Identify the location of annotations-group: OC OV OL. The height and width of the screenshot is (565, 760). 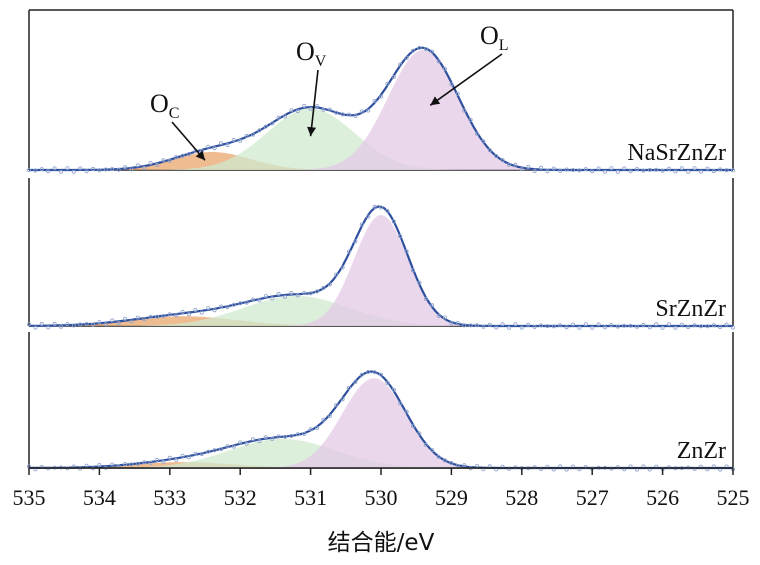
(329, 91).